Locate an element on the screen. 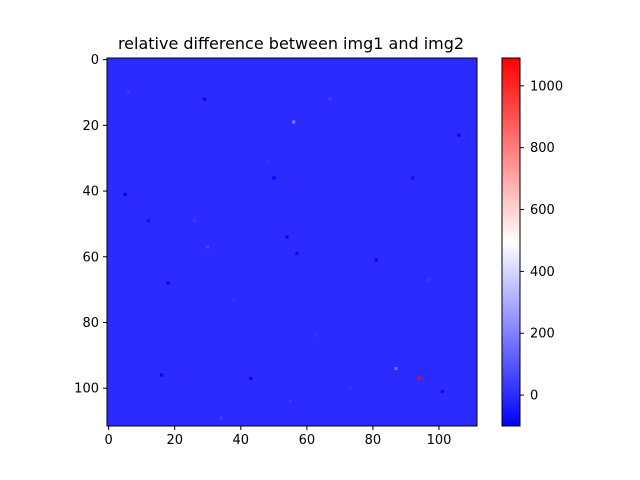 This screenshot has width=640, height=480. x-tick-label: 60 is located at coordinates (307, 440).